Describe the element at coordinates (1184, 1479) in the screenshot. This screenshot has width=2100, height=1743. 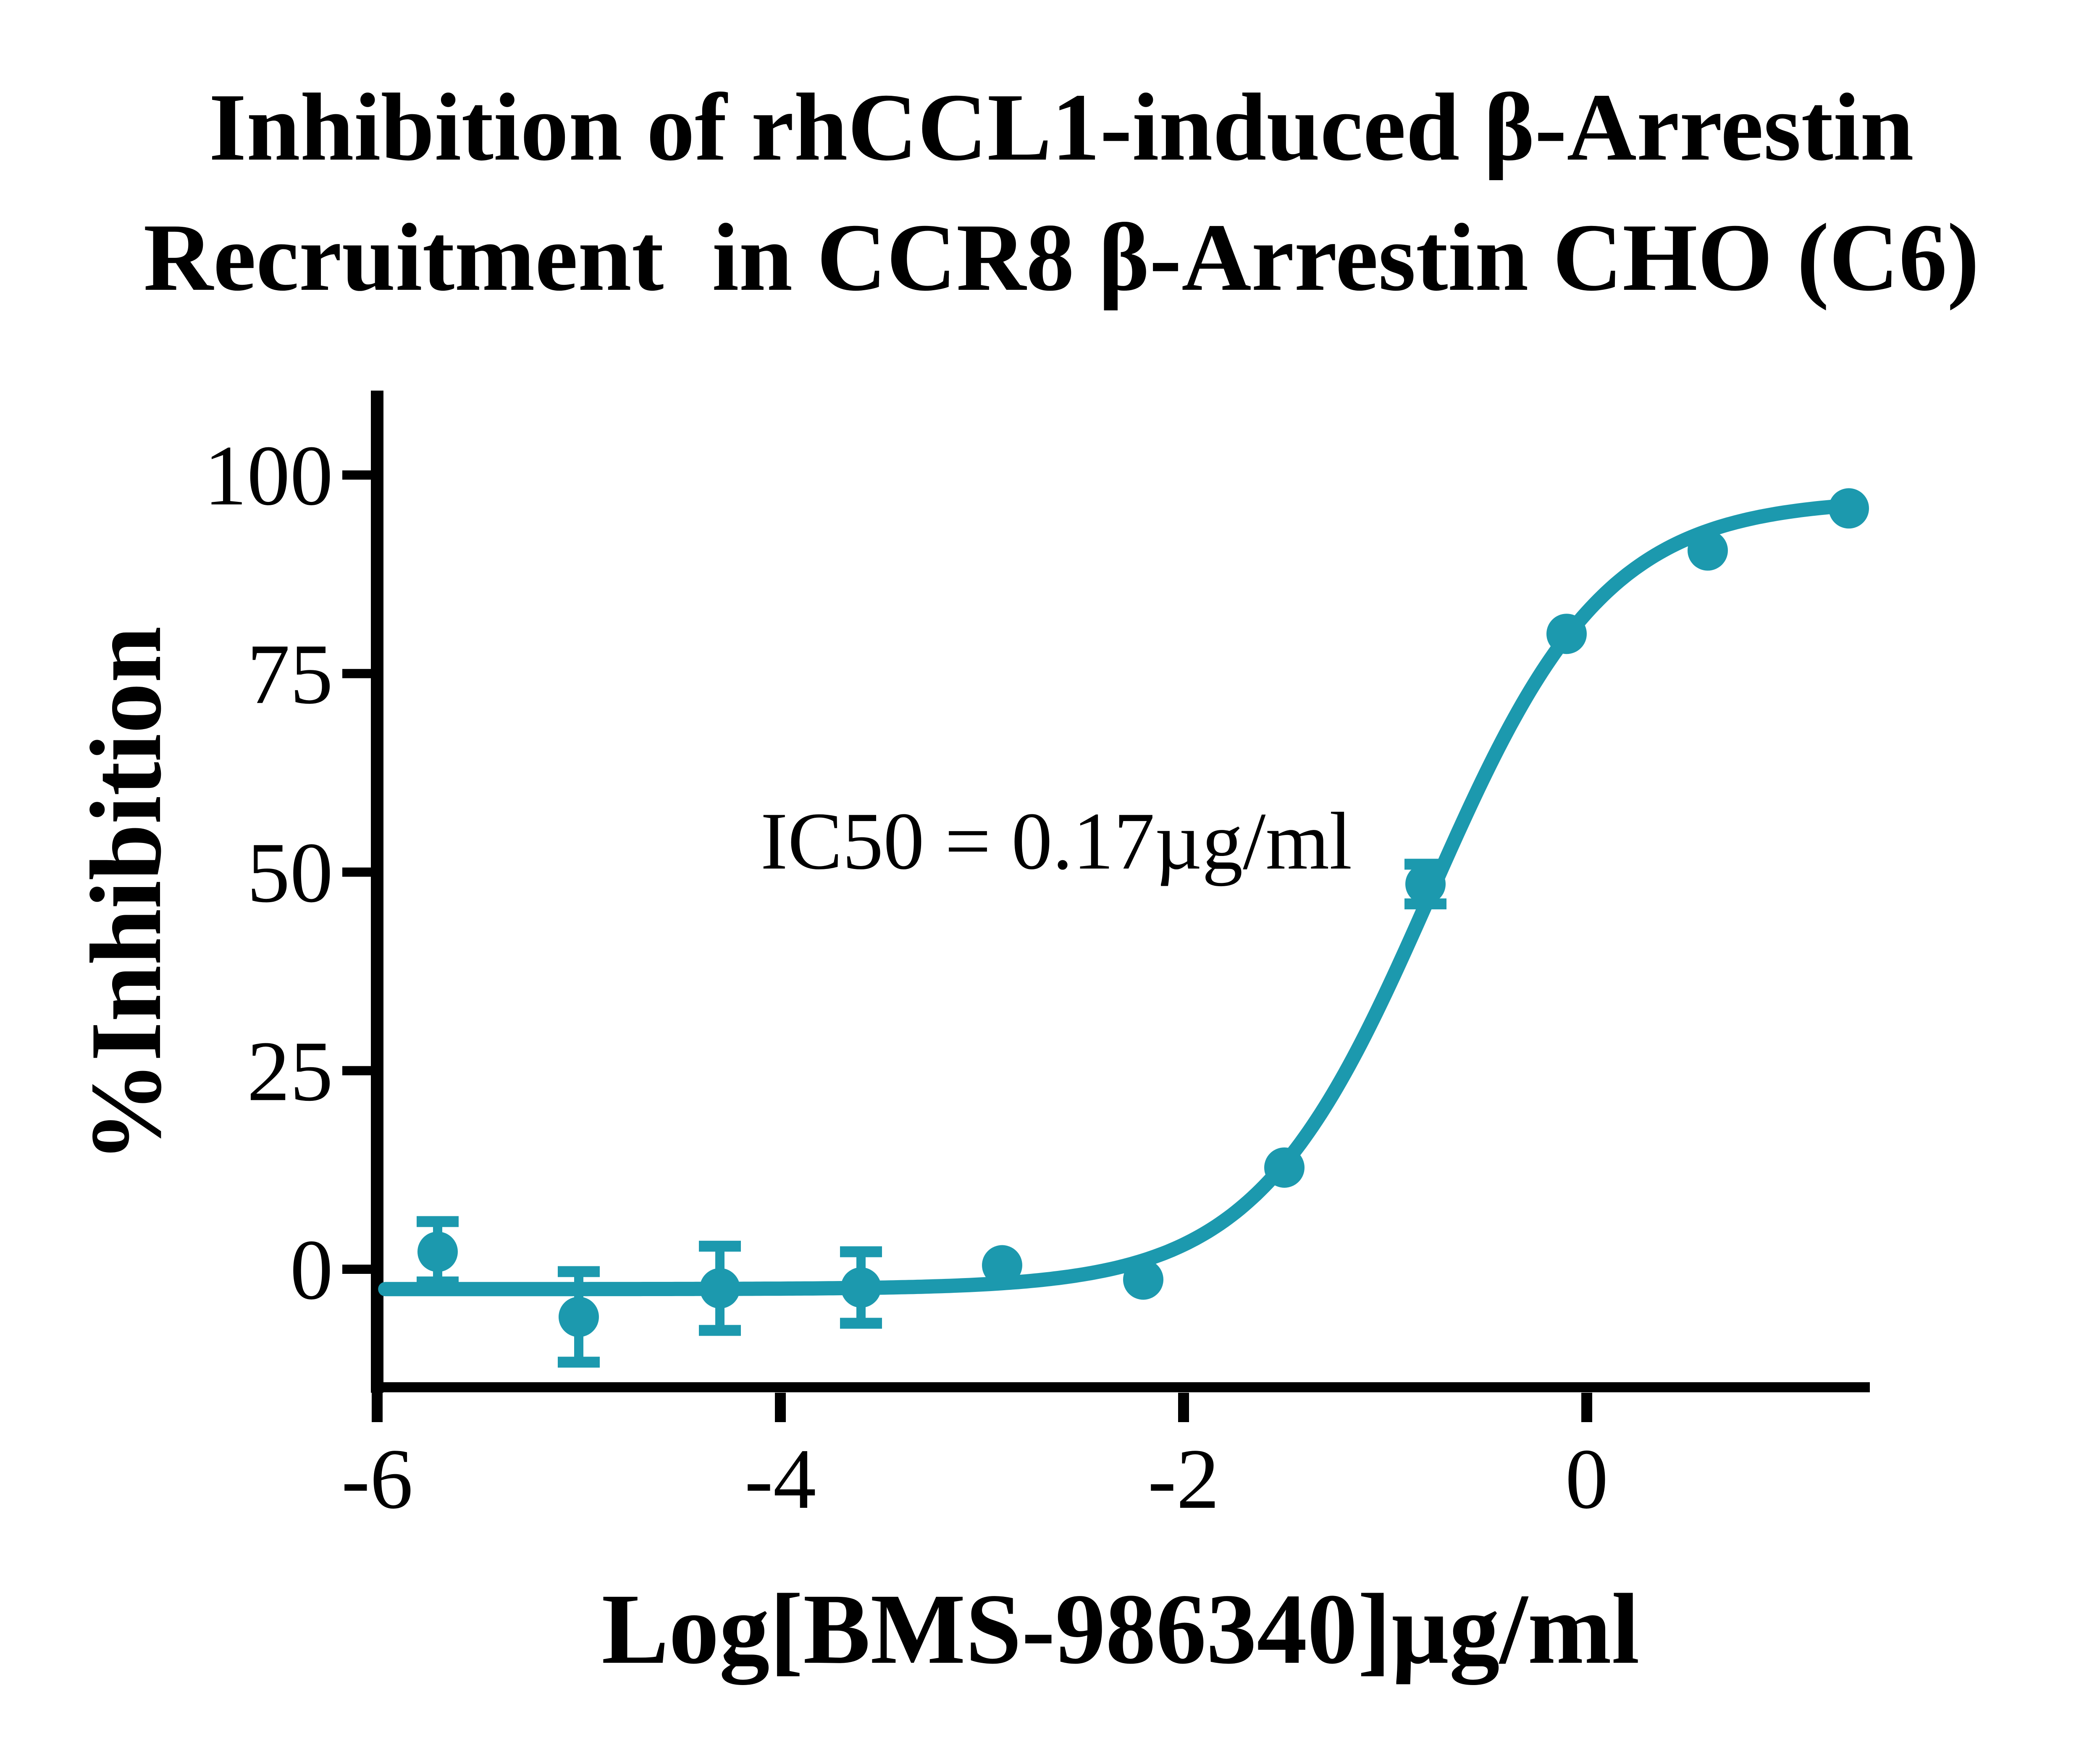
I see `x-tick-label: -2` at that location.